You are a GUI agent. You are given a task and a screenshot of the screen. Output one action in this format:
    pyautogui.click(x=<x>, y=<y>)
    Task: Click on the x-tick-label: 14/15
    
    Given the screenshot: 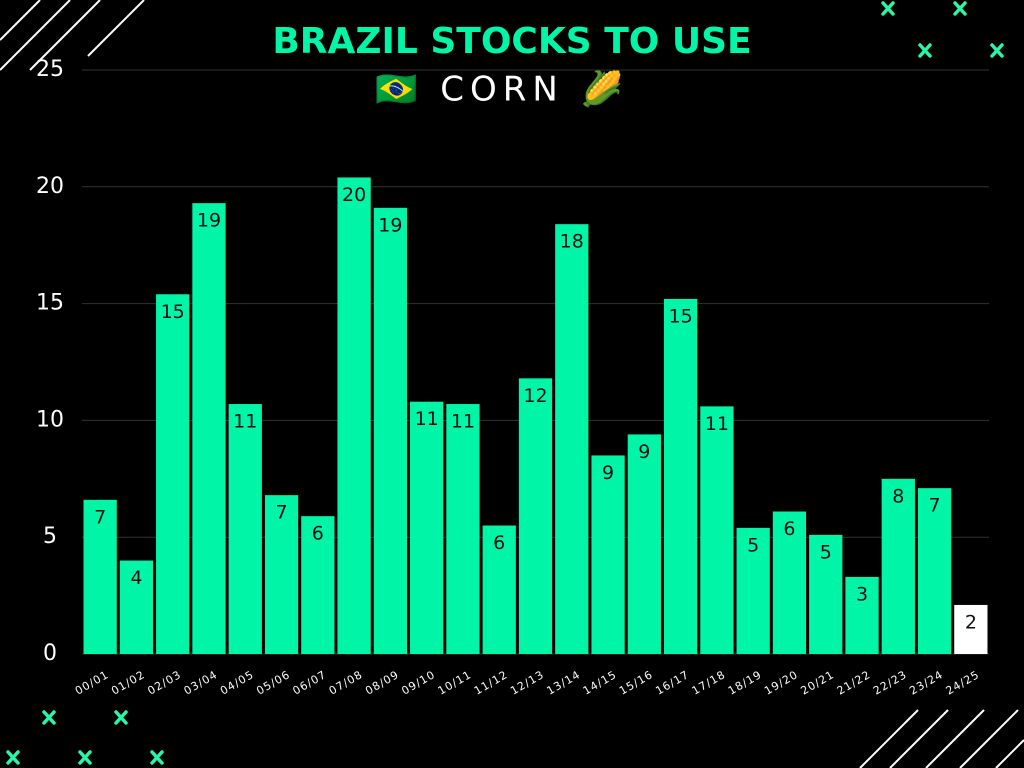 What is the action you would take?
    pyautogui.click(x=600, y=683)
    